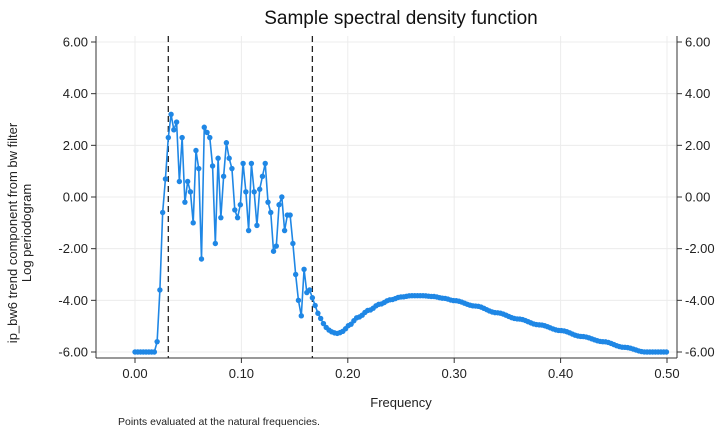 The width and height of the screenshot is (723, 431). Describe the element at coordinates (347, 373) in the screenshot. I see `x-tick-label: 0.20` at that location.